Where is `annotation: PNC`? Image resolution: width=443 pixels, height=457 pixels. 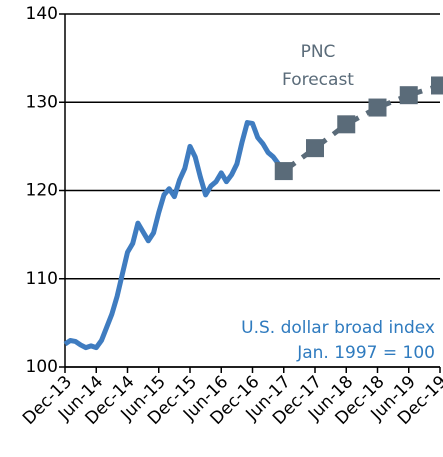
annotation: PNC is located at coordinates (318, 52).